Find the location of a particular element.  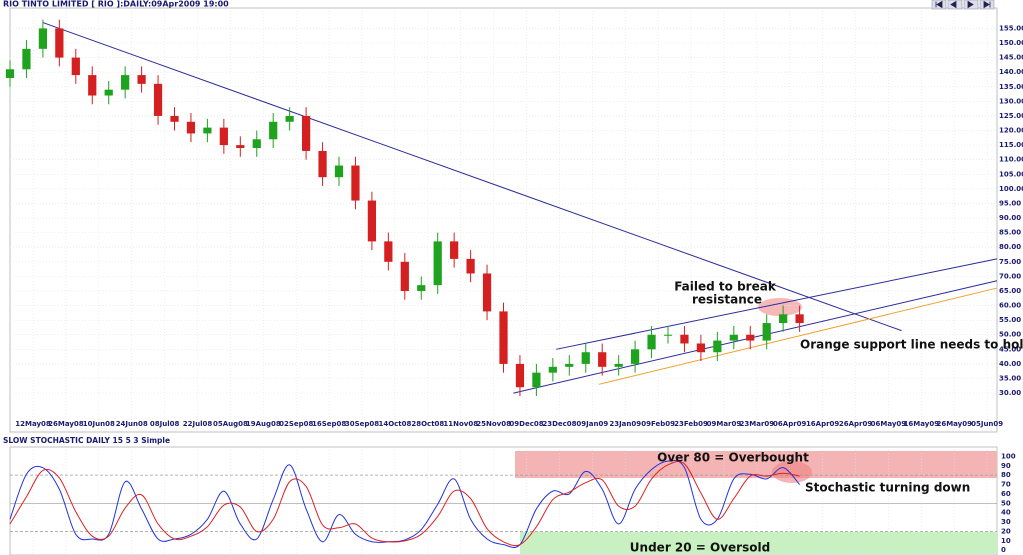

y-tick-label: 145.00 is located at coordinates (1011, 58).